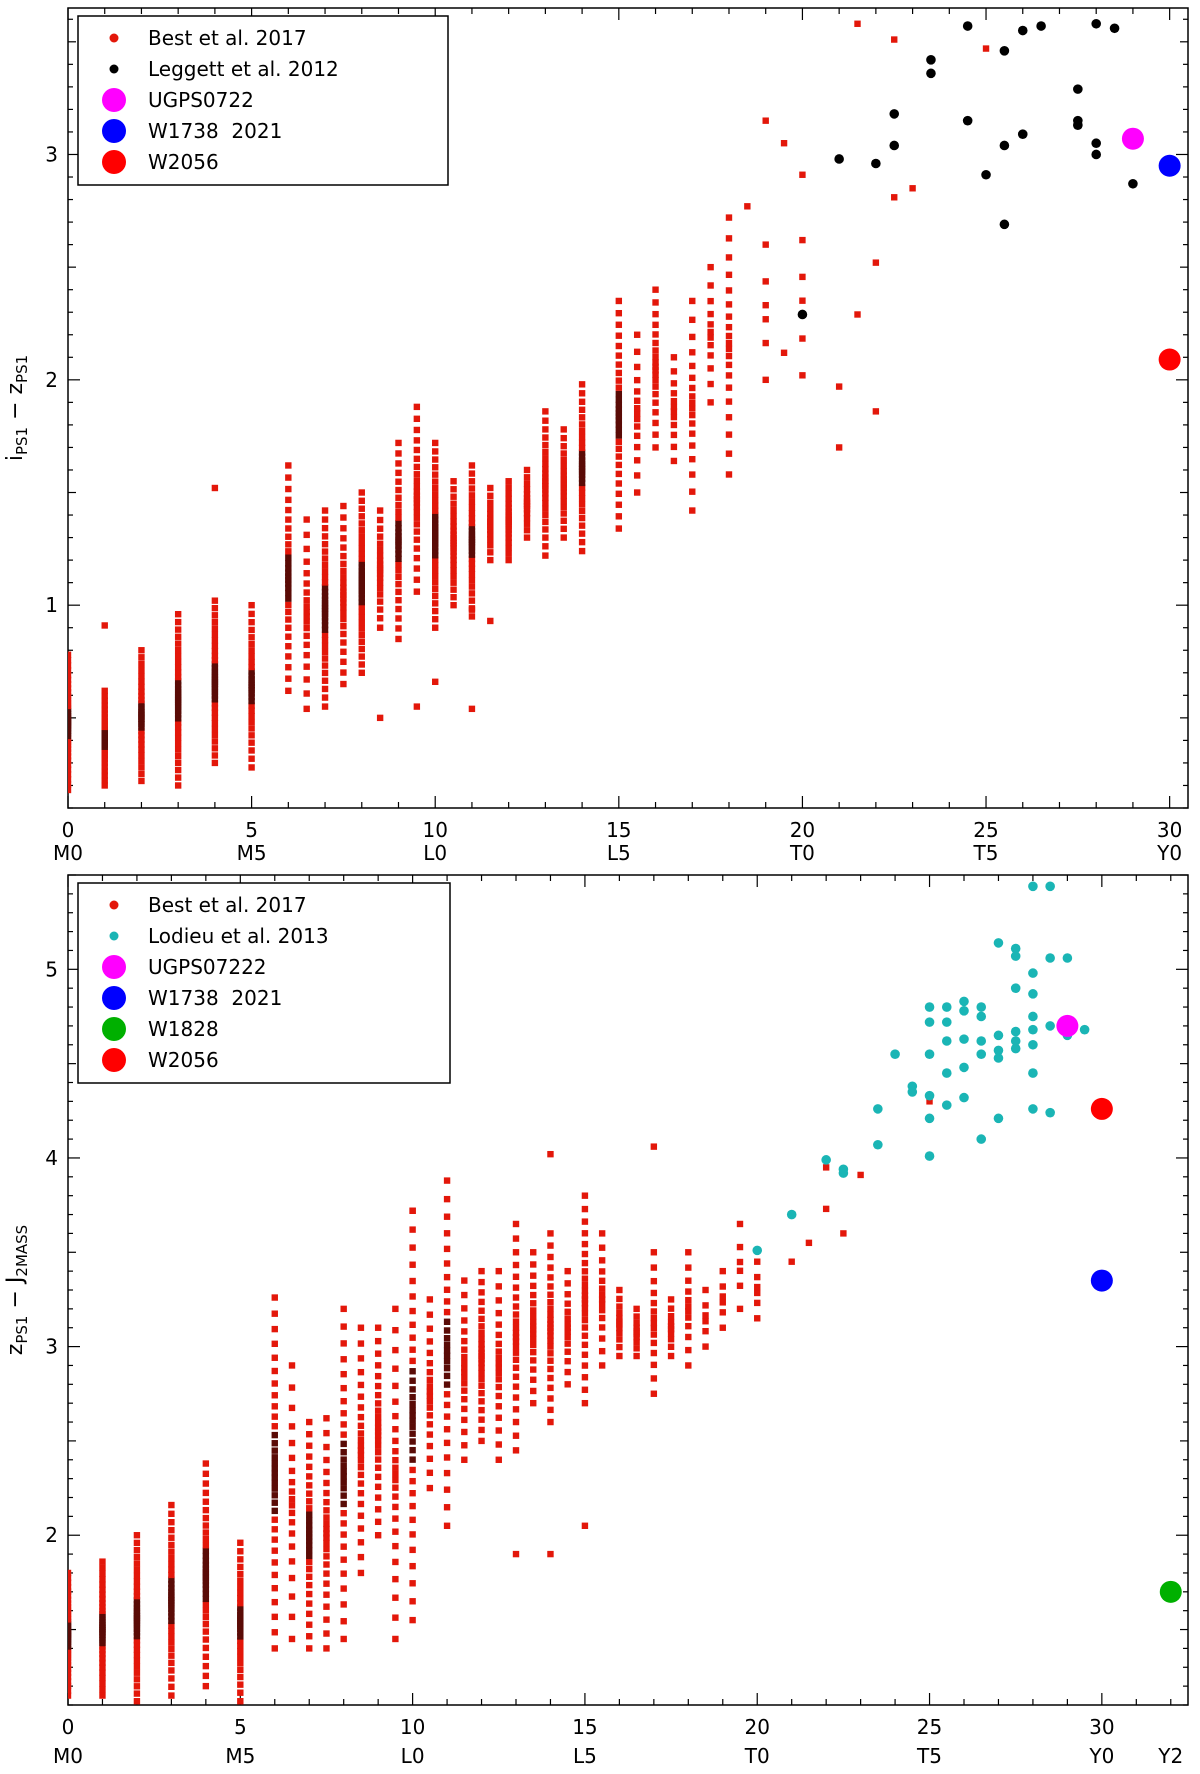 This screenshot has height=1774, width=1200. Describe the element at coordinates (17, 1290) in the screenshot. I see `y-axis-title: zPS1 − J2MASS` at that location.